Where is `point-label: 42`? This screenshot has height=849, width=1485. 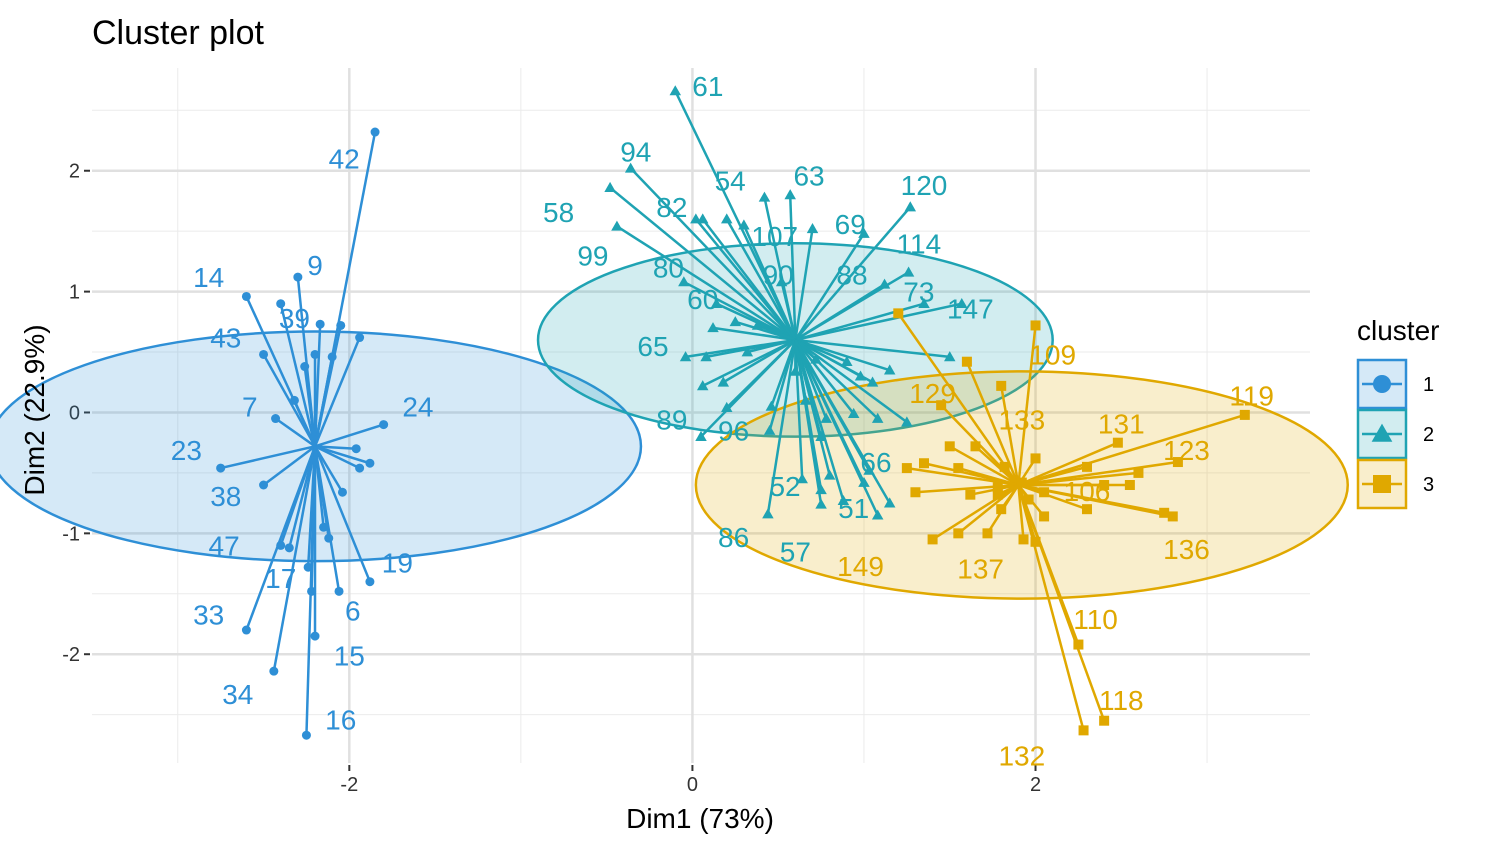
point-label: 42 is located at coordinates (344, 159).